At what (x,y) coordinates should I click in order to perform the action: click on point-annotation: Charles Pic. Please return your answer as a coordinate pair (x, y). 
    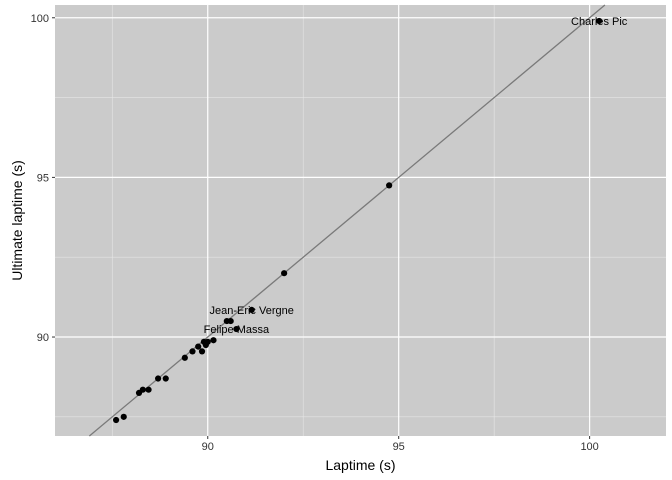
    Looking at the image, I should click on (599, 22).